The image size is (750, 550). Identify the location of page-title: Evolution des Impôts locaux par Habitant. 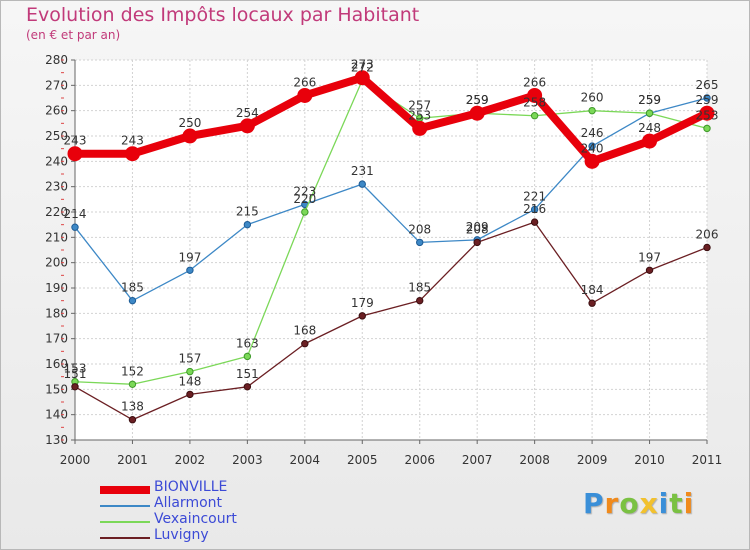
(223, 15).